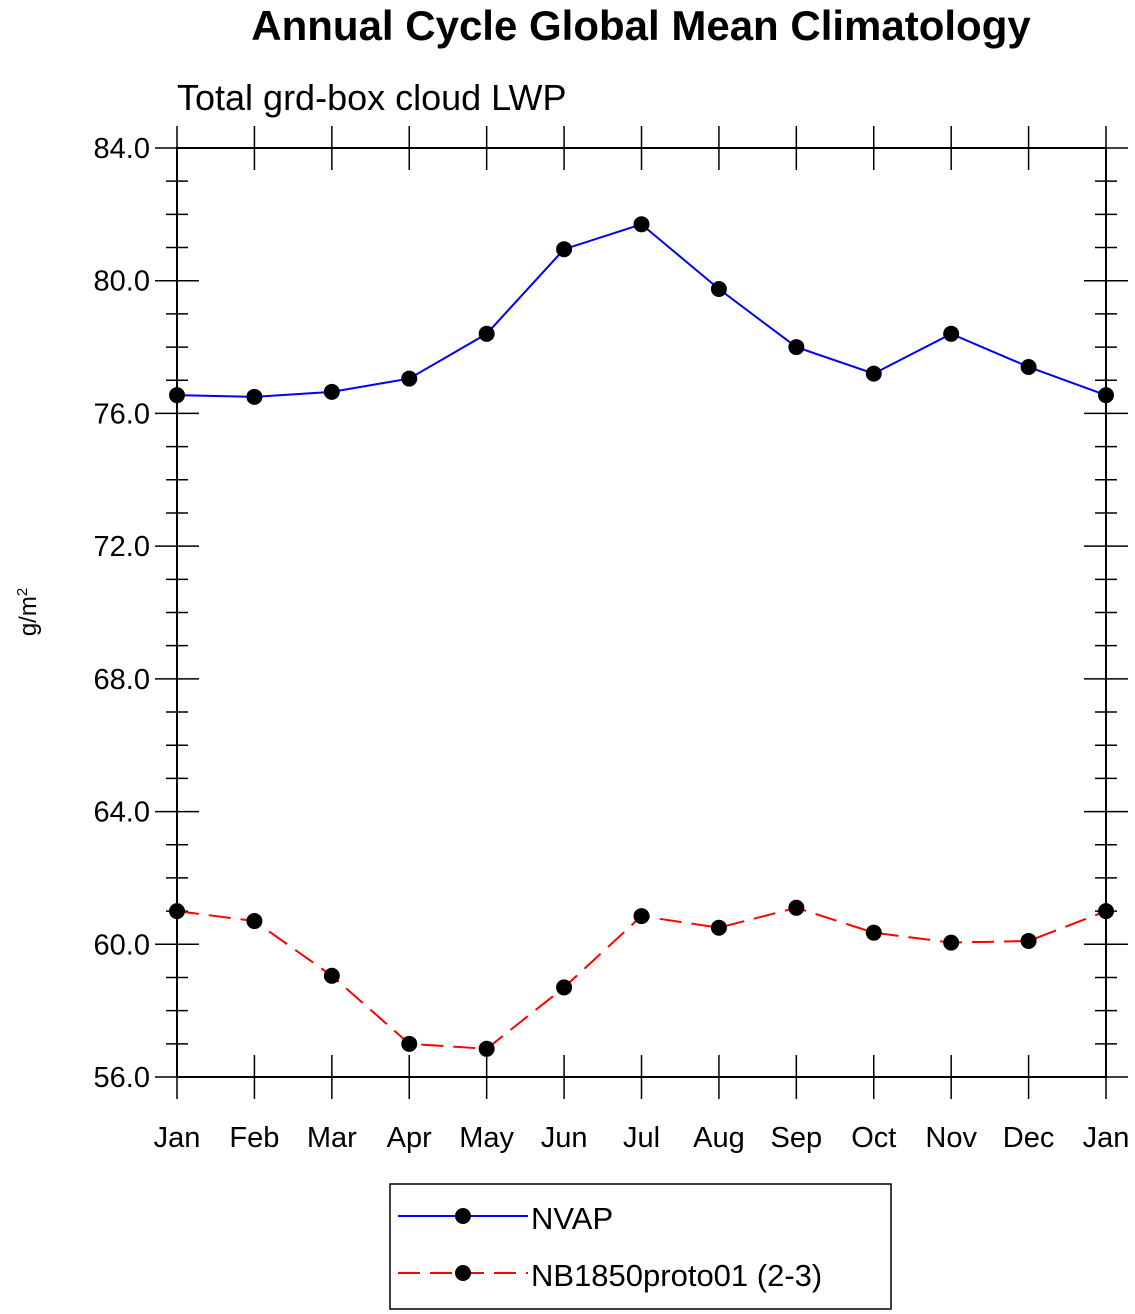  What do you see at coordinates (122, 1078) in the screenshot?
I see `y-tick-label: 56.0` at bounding box center [122, 1078].